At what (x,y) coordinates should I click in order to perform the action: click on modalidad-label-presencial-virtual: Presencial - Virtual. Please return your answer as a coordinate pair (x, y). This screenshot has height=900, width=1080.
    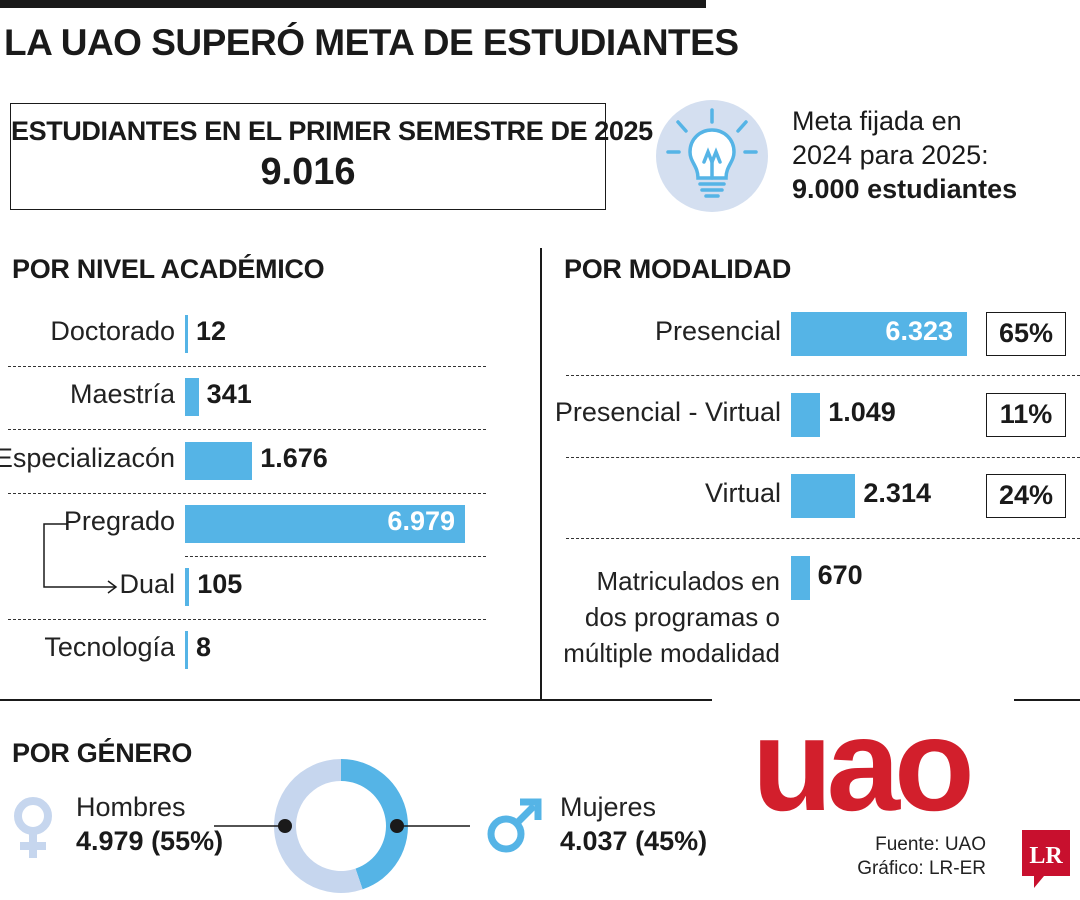
    Looking at the image, I should click on (667, 412).